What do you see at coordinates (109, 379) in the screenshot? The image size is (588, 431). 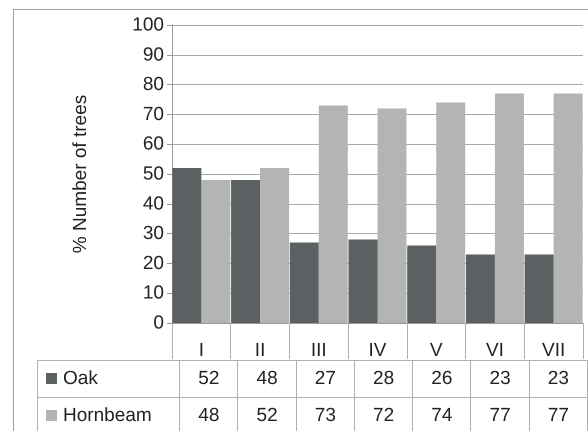 I see `legend-label: Oak` at bounding box center [109, 379].